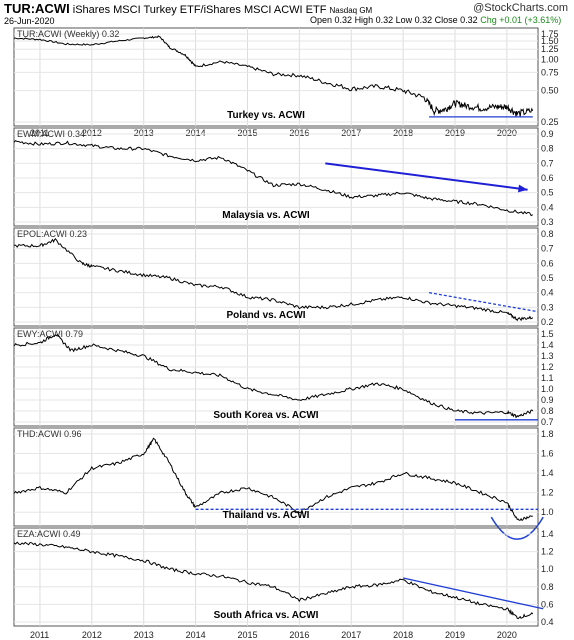 The image size is (574, 640). Describe the element at coordinates (550, 91) in the screenshot. I see `y-tick-label: 0.50` at that location.